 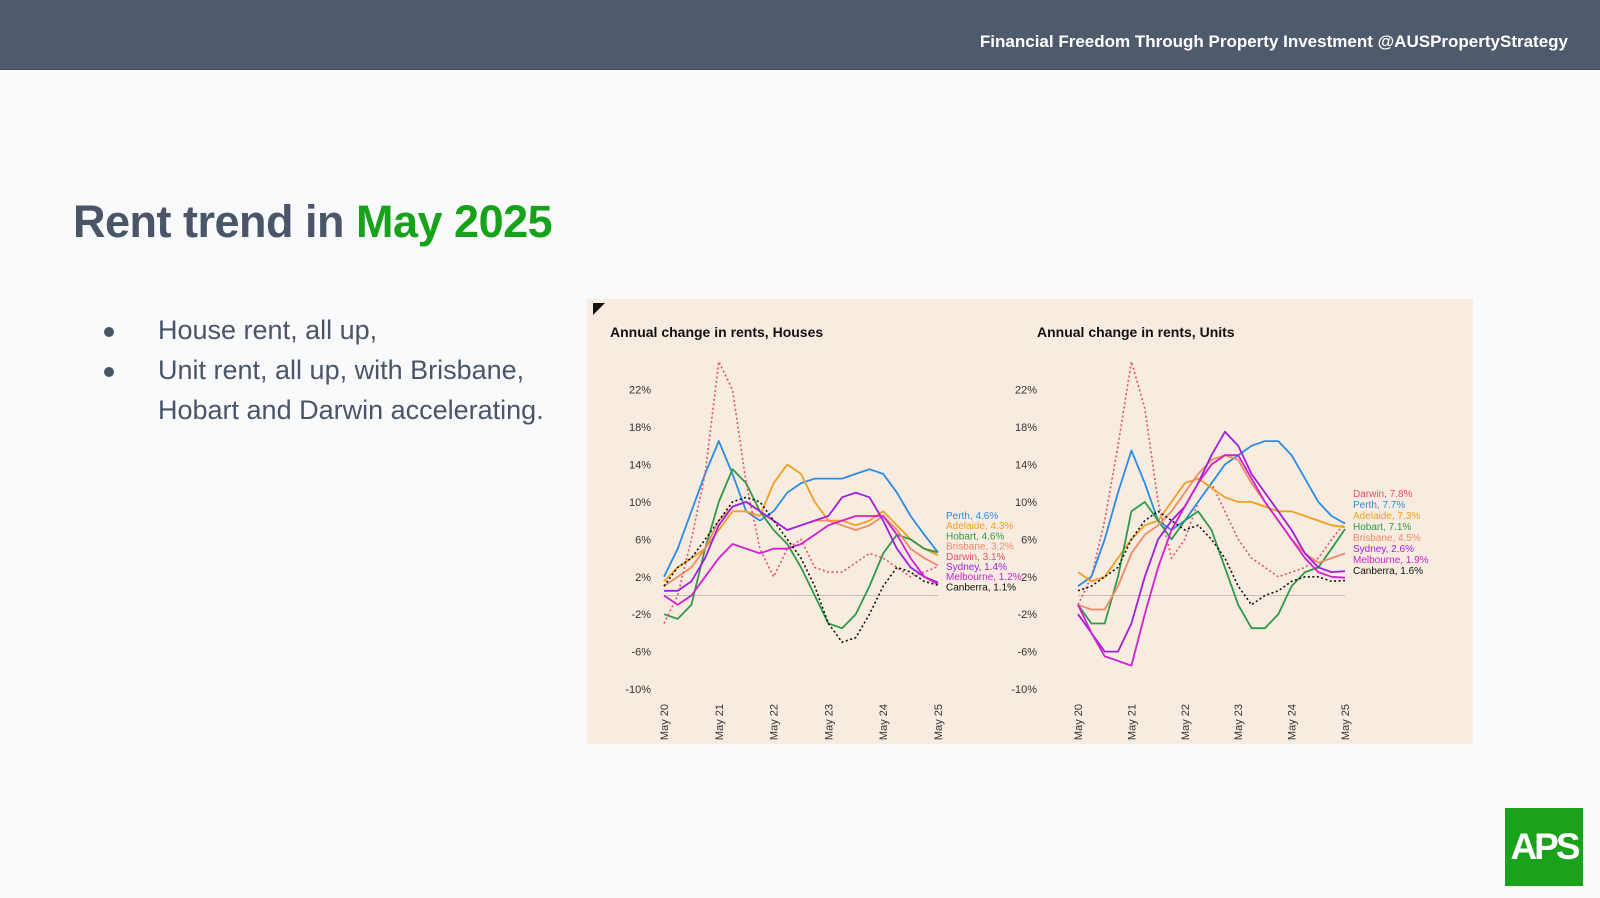 What do you see at coordinates (975, 536) in the screenshot?
I see `series-label: Hobart, 4.6%` at bounding box center [975, 536].